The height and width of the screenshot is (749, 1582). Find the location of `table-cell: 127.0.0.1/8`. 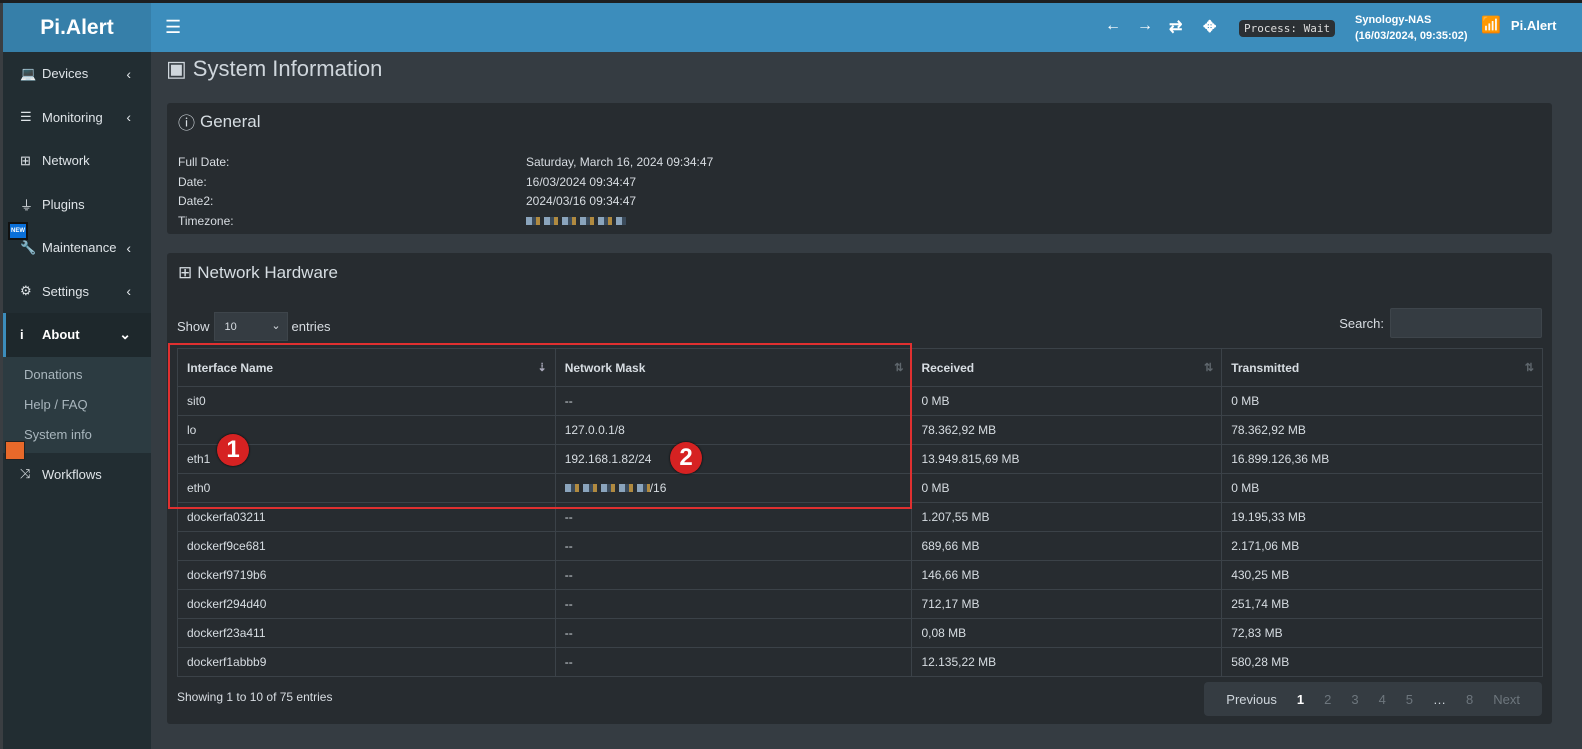

table-cell: 127.0.0.1/8 is located at coordinates (733, 430).